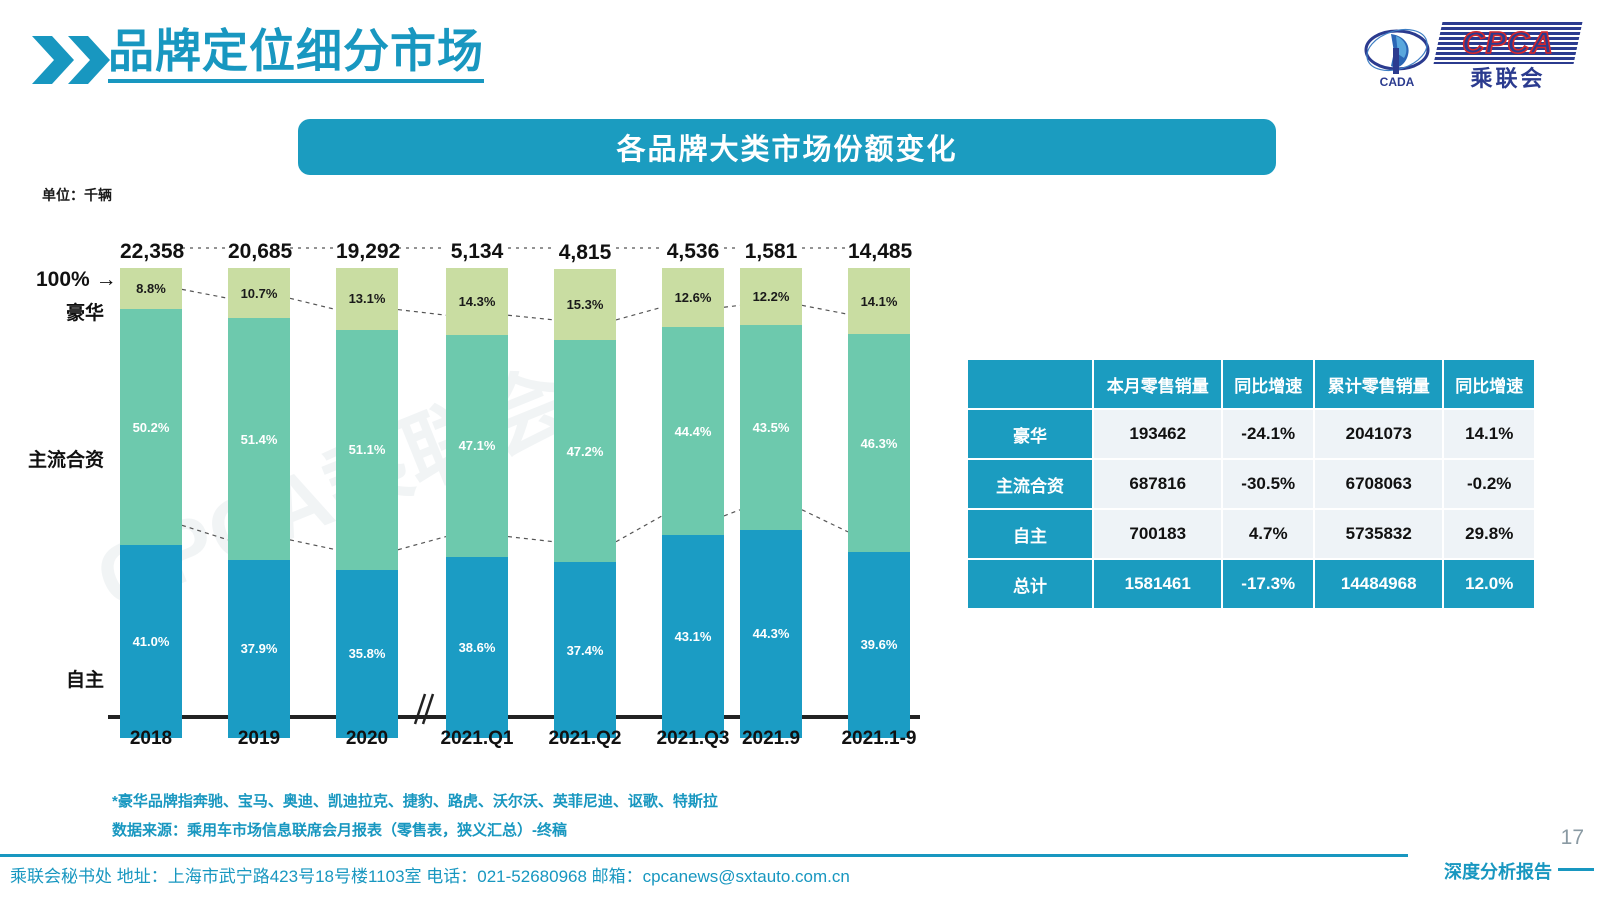 The height and width of the screenshot is (900, 1600). What do you see at coordinates (1157, 584) in the screenshot?
I see `table-total-cell: 1581461` at bounding box center [1157, 584].